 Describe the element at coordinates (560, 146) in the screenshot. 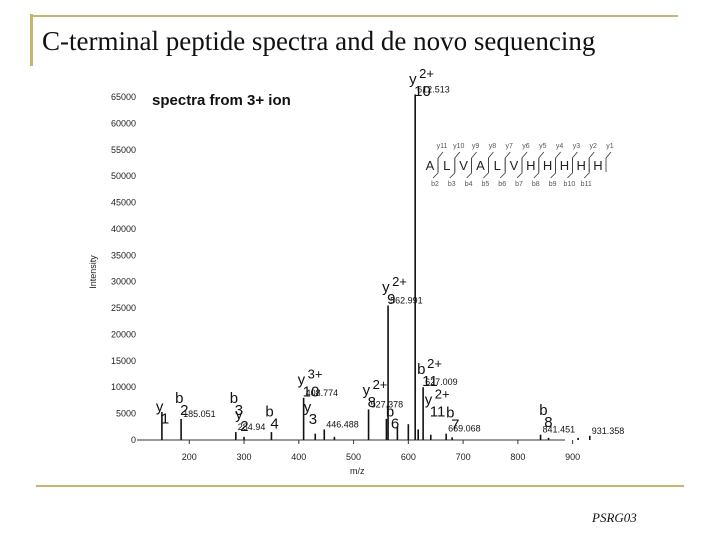

I see `y-fragment-label: y4` at that location.